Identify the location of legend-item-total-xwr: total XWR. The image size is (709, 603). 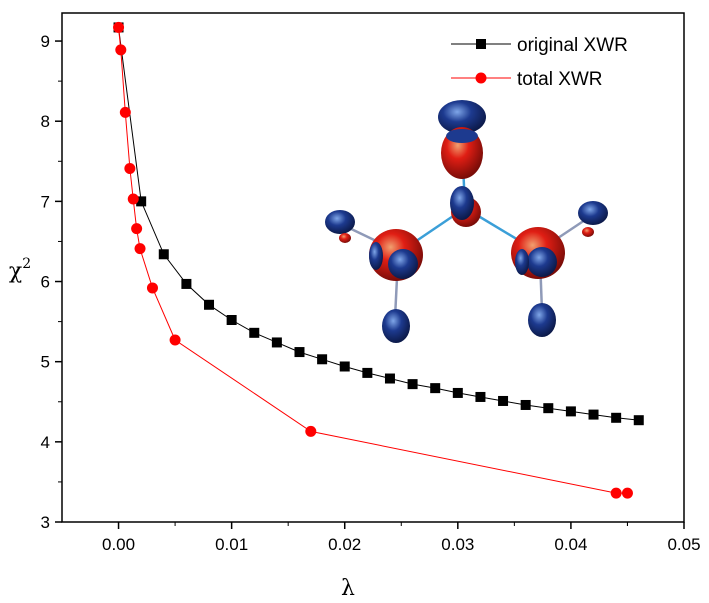
(527, 79).